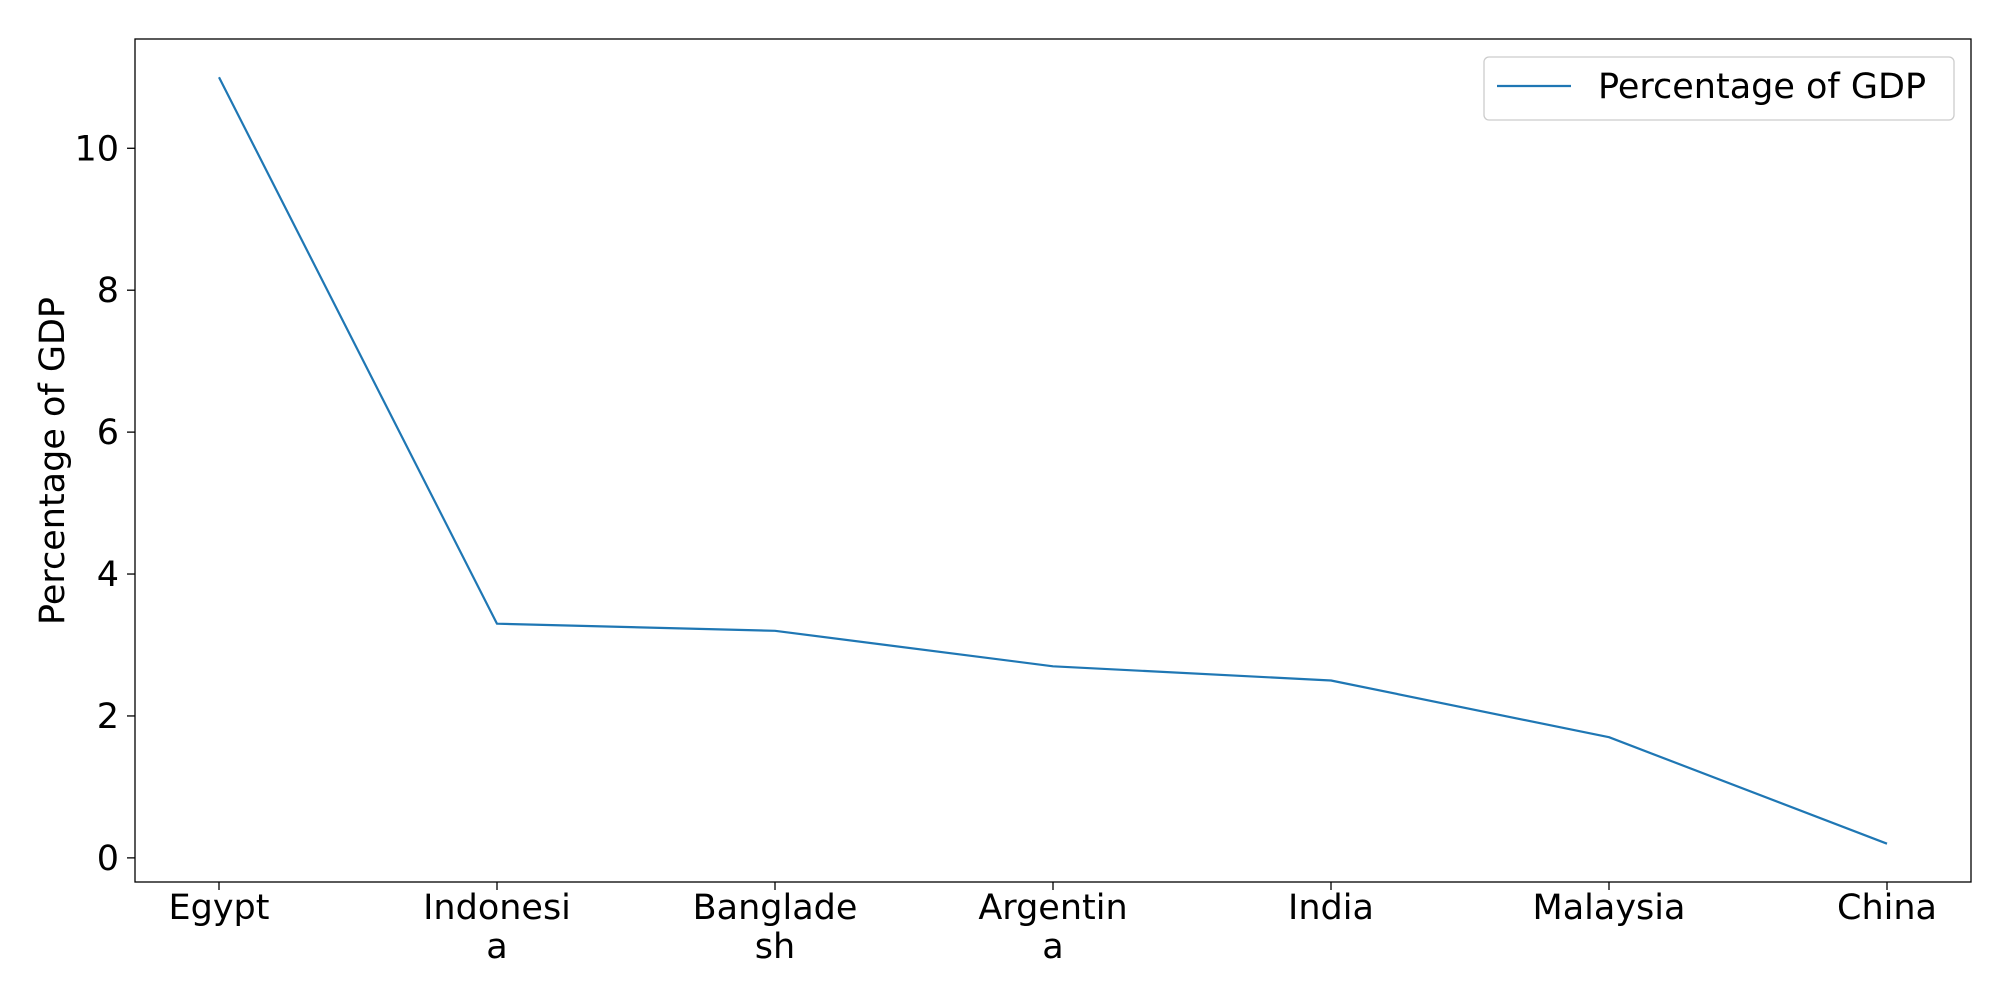  Describe the element at coordinates (1609, 908) in the screenshot. I see `x-tick-label: Malaysia` at that location.